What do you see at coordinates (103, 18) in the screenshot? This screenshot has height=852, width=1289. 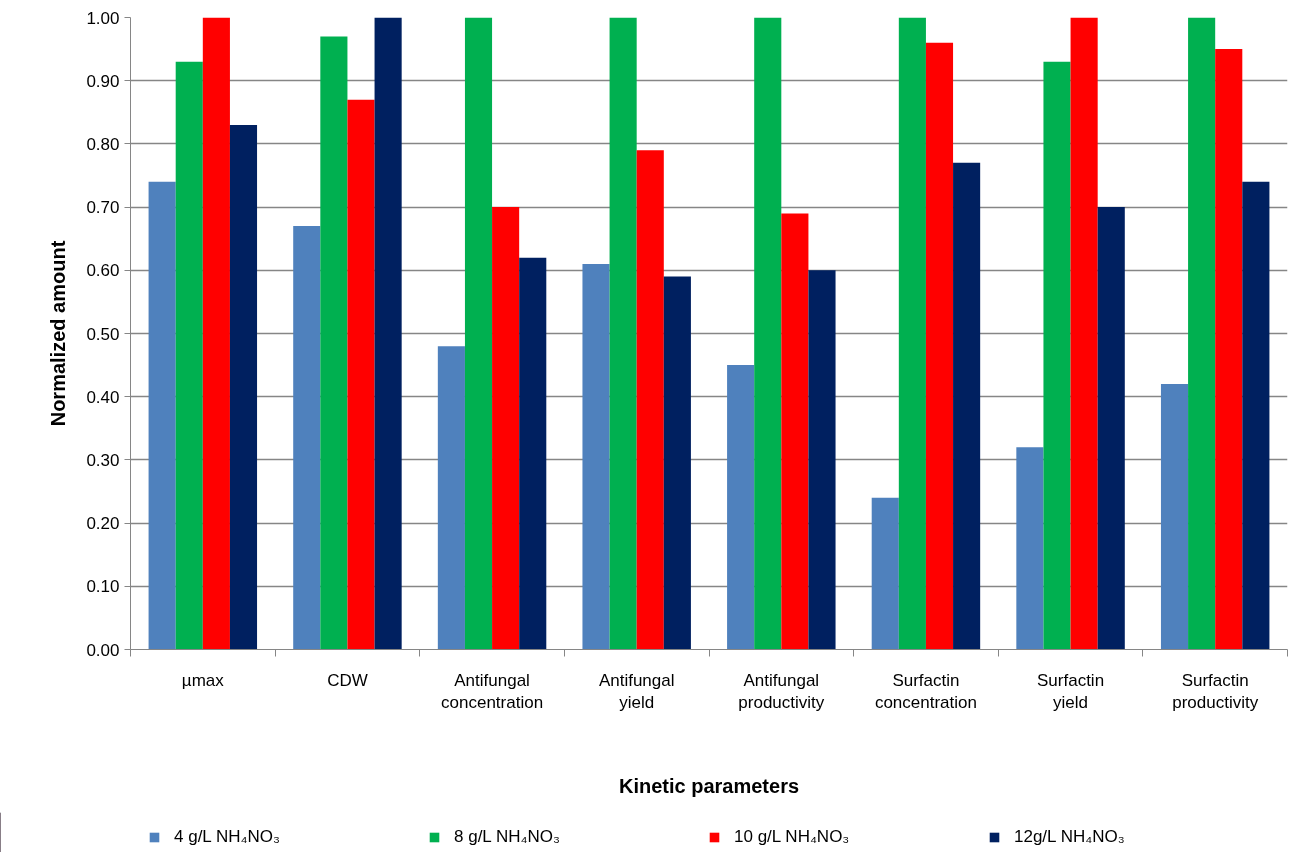 I see `y-tick-label: 1.00` at bounding box center [103, 18].